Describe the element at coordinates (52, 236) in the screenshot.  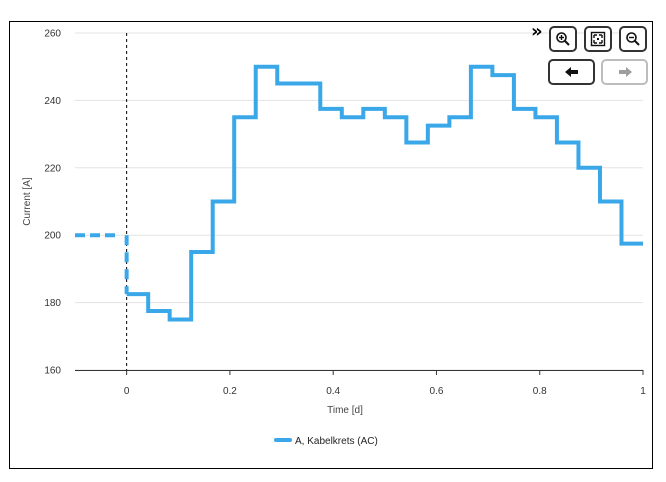
I see `y-tick-label: 200` at that location.